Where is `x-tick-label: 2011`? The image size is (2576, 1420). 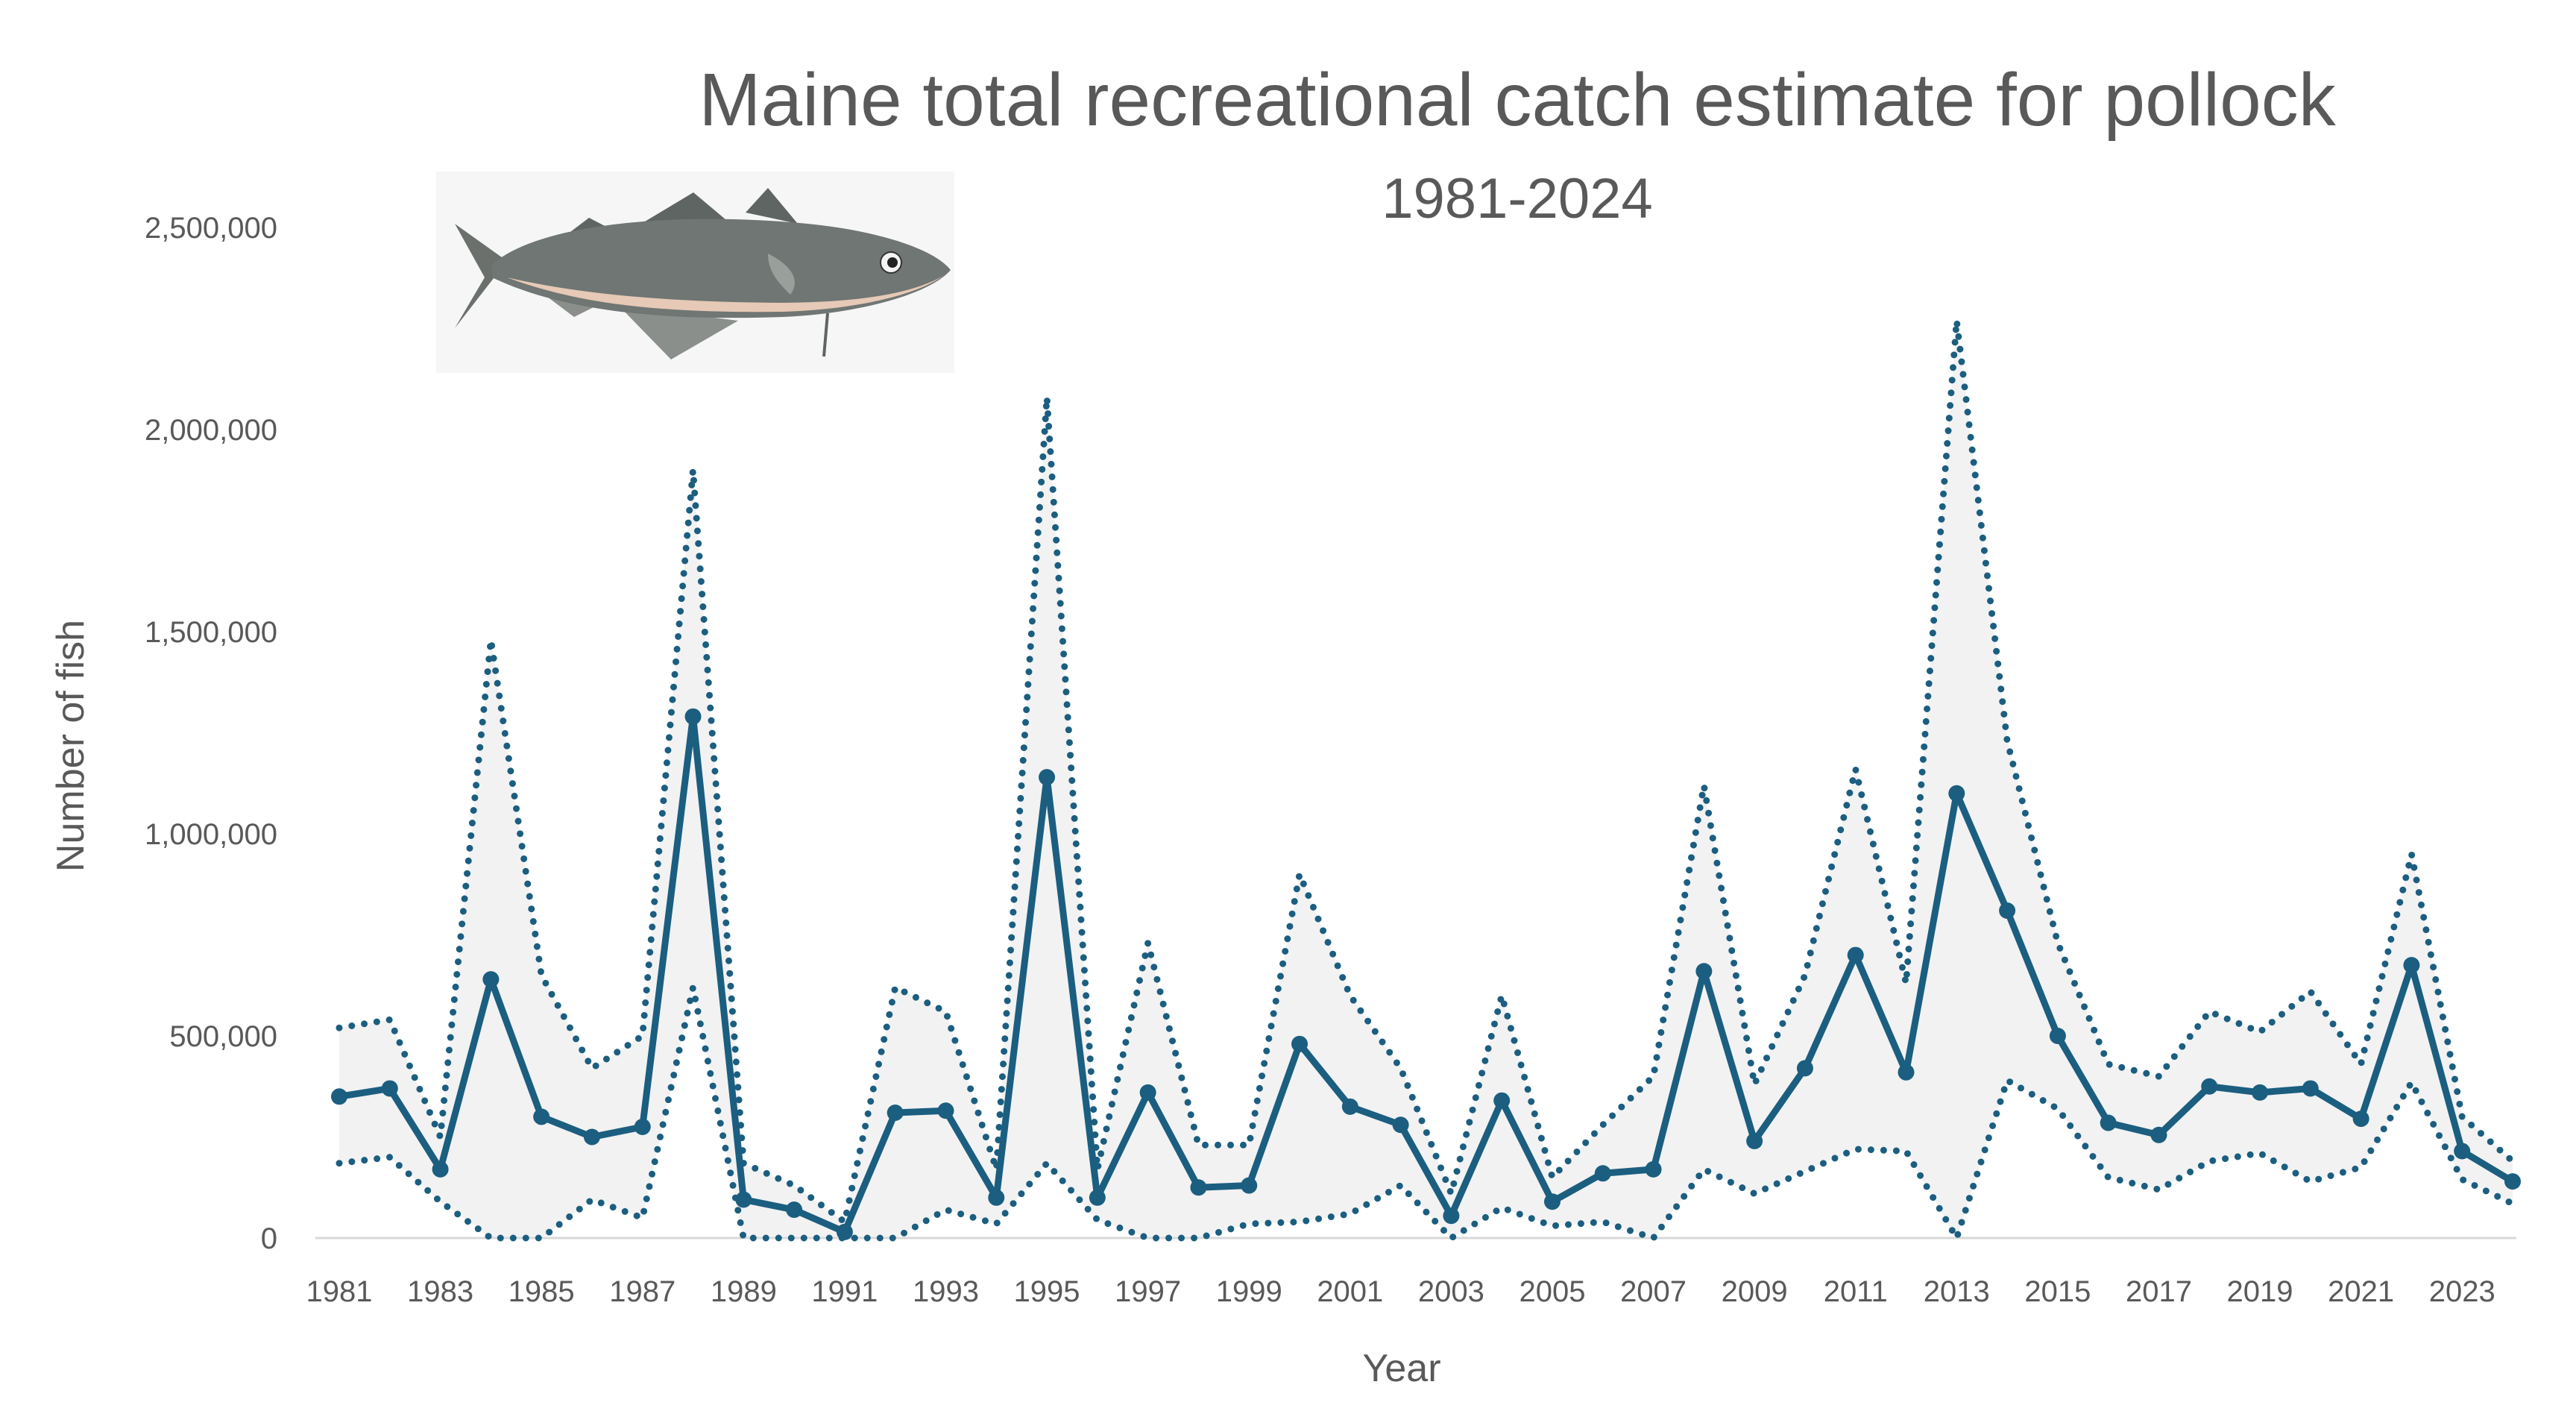
x-tick-label: 2011 is located at coordinates (1856, 1291).